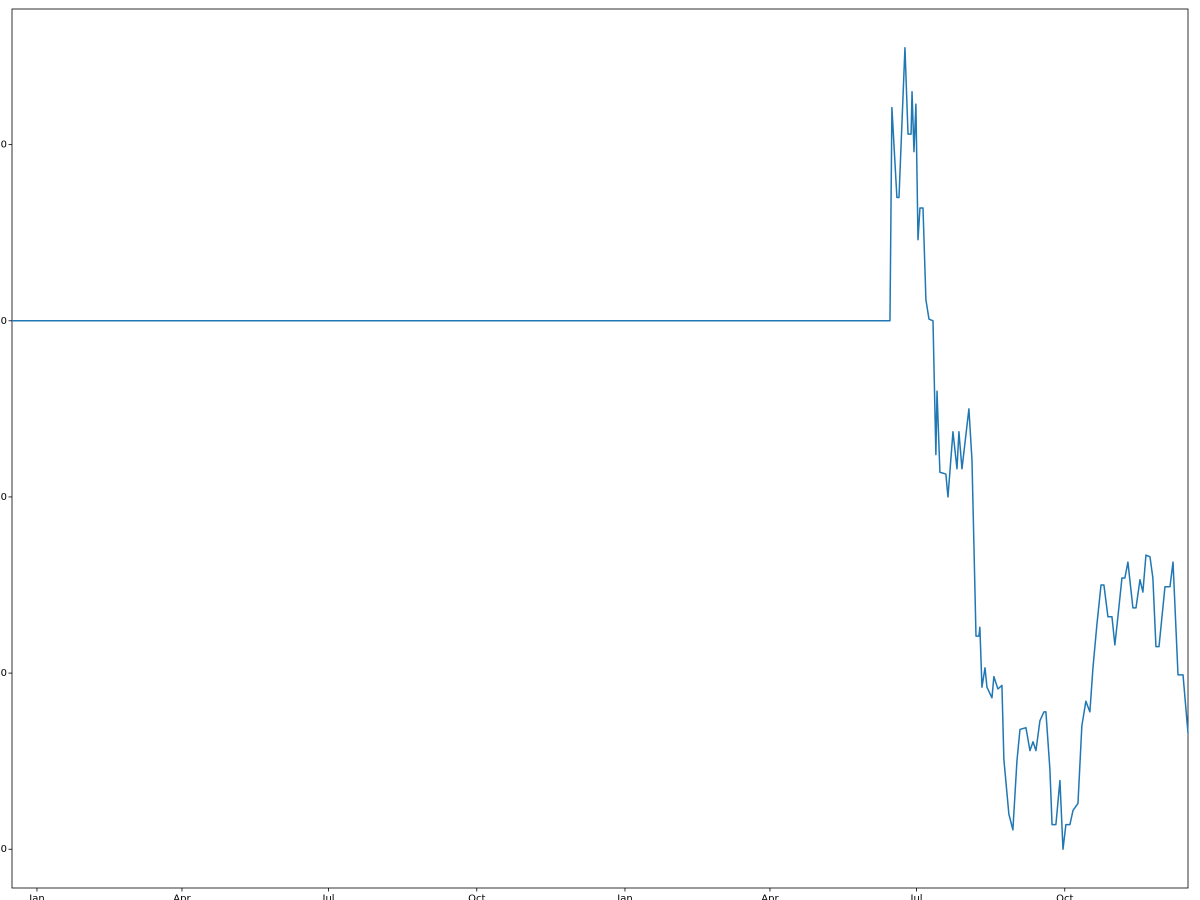  Describe the element at coordinates (3, 497) in the screenshot. I see `y-tick-label: 30` at that location.